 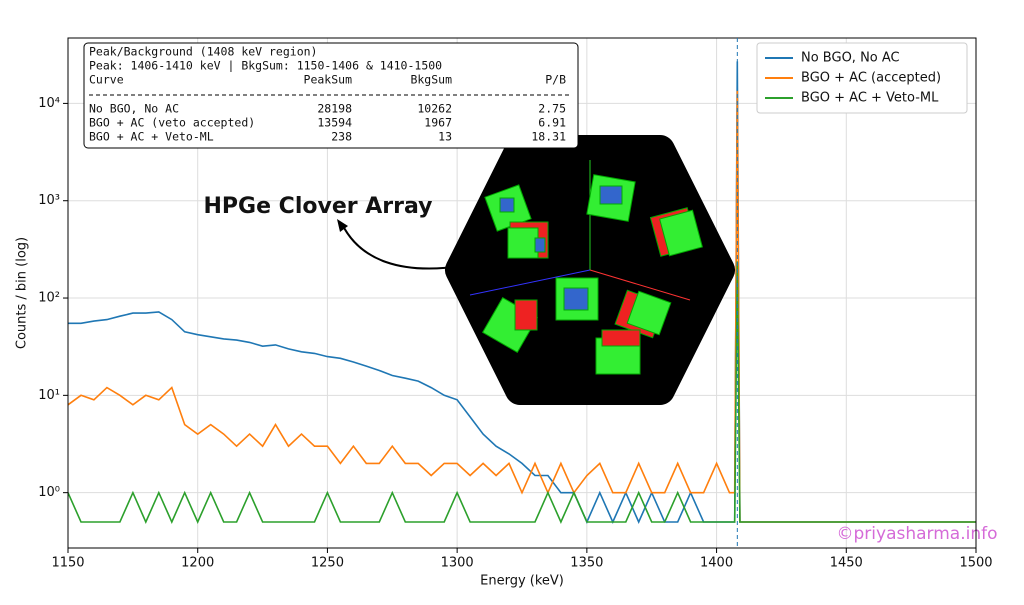 I want to click on table-cell: 238, so click(x=341, y=137).